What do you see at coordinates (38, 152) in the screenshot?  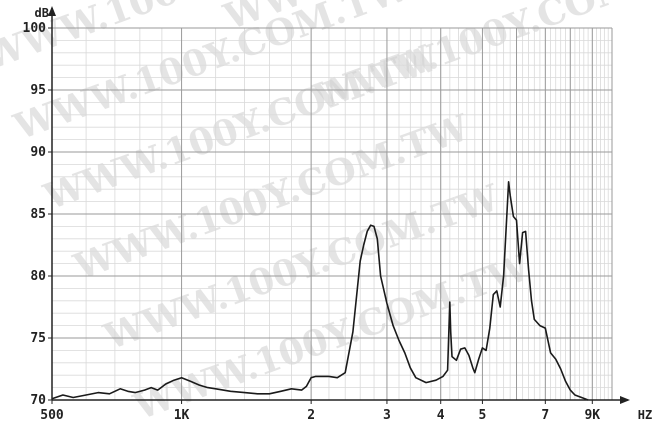 I see `y-tick-label: 90` at bounding box center [38, 152].